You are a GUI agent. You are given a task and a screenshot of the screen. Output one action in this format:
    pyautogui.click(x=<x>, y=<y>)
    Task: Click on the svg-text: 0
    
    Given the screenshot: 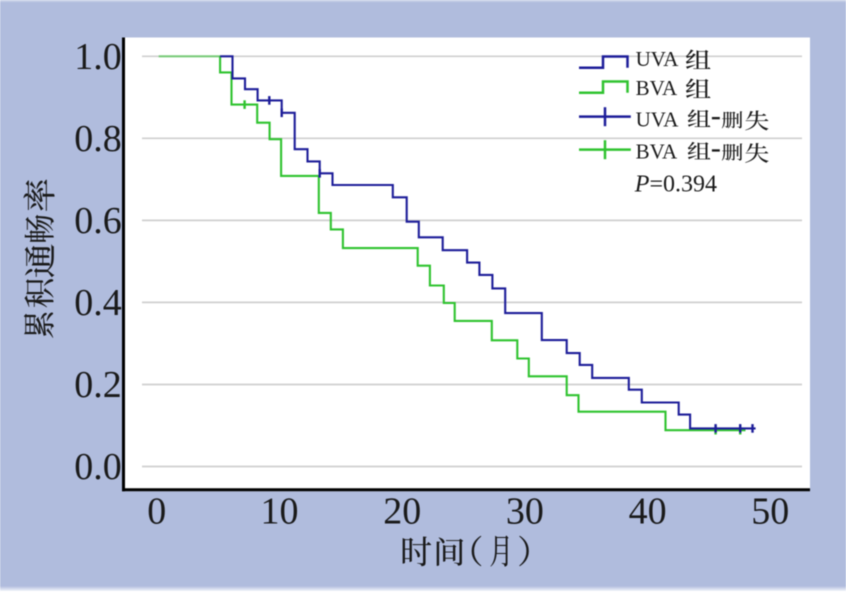 What is the action you would take?
    pyautogui.click(x=156, y=512)
    